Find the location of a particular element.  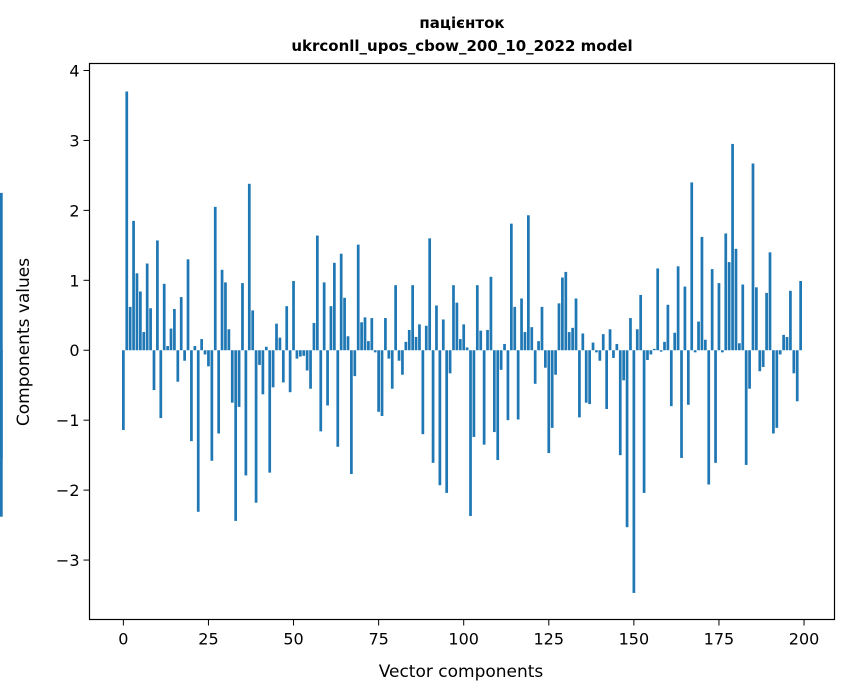

y-tick-label: 1 is located at coordinates (74, 280).